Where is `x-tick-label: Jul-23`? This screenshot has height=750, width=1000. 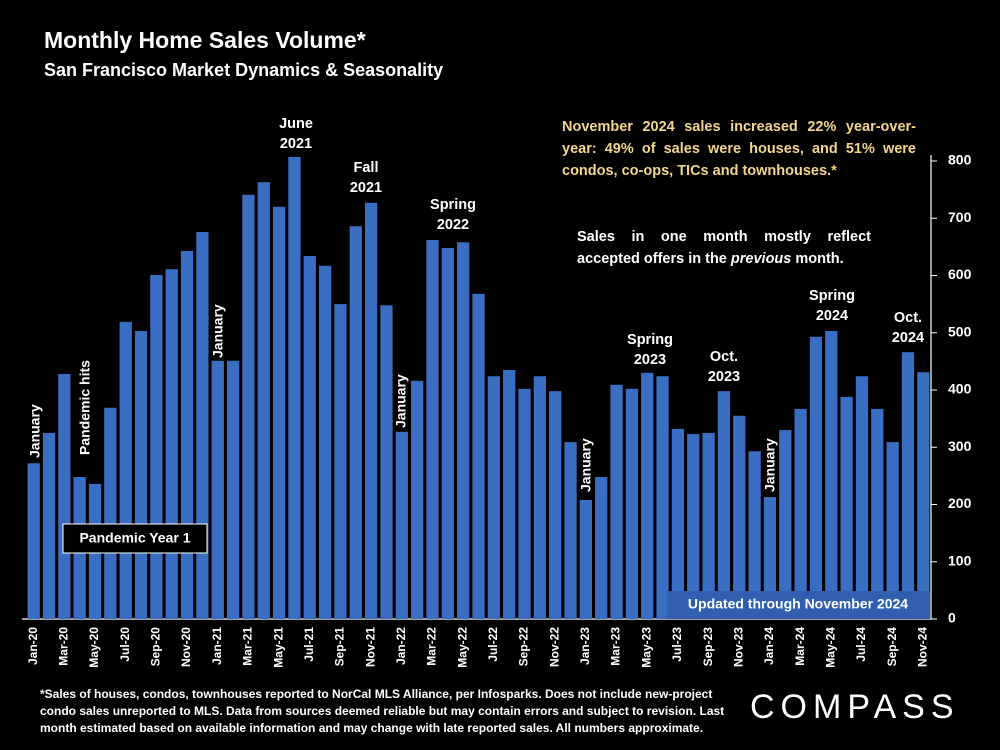 x-tick-label: Jul-23 is located at coordinates (677, 644).